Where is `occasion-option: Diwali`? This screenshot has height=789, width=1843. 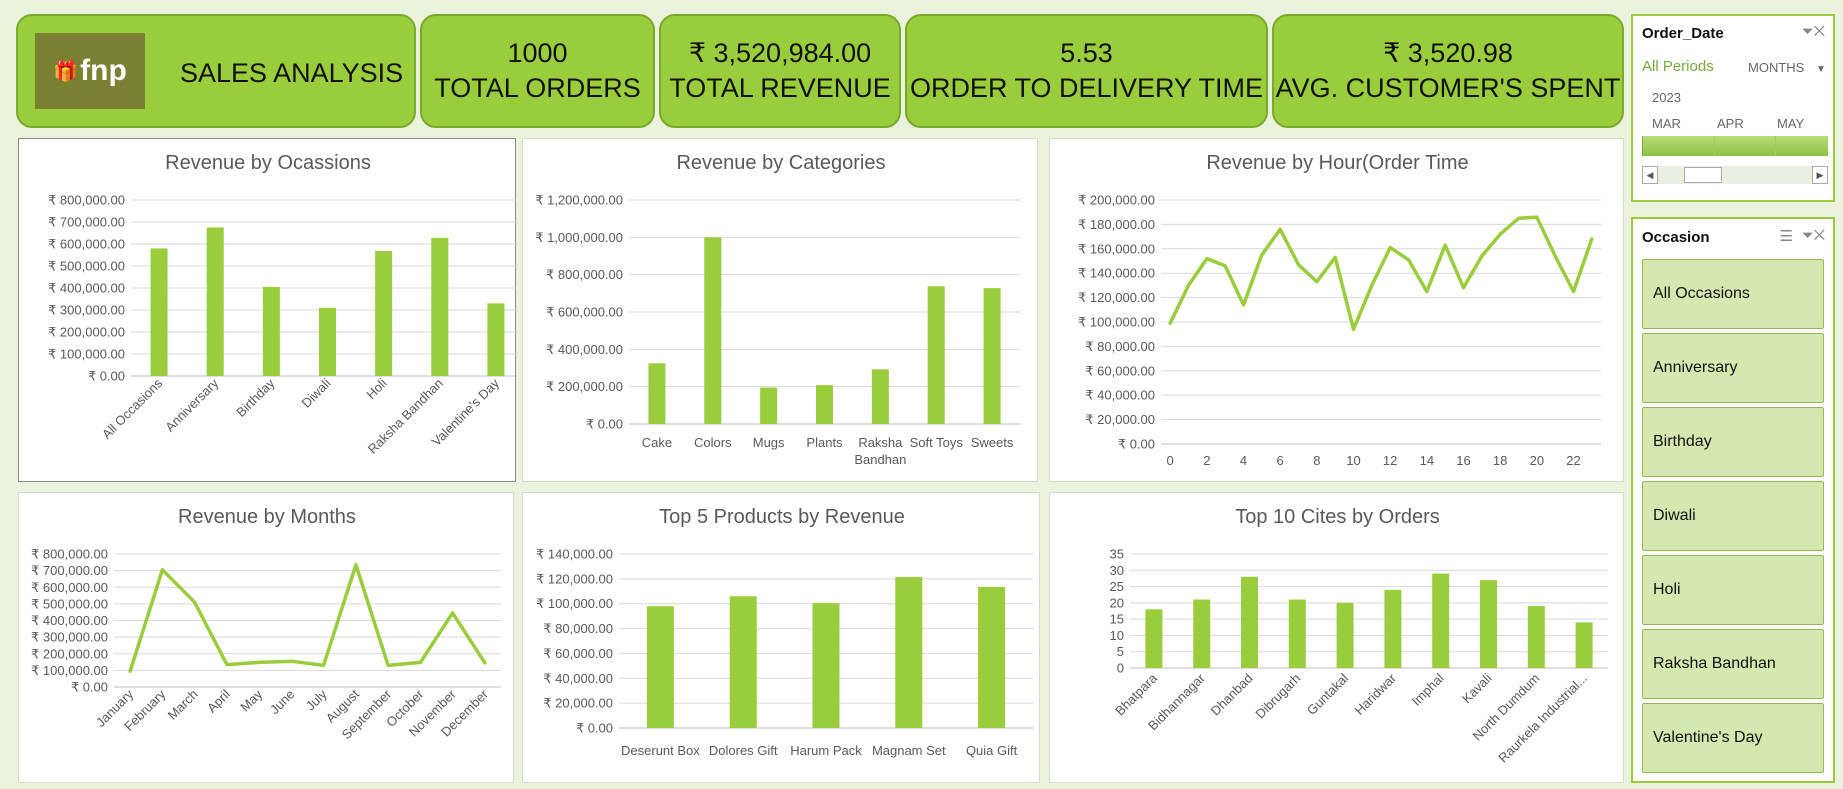
occasion-option: Diwali is located at coordinates (1733, 516).